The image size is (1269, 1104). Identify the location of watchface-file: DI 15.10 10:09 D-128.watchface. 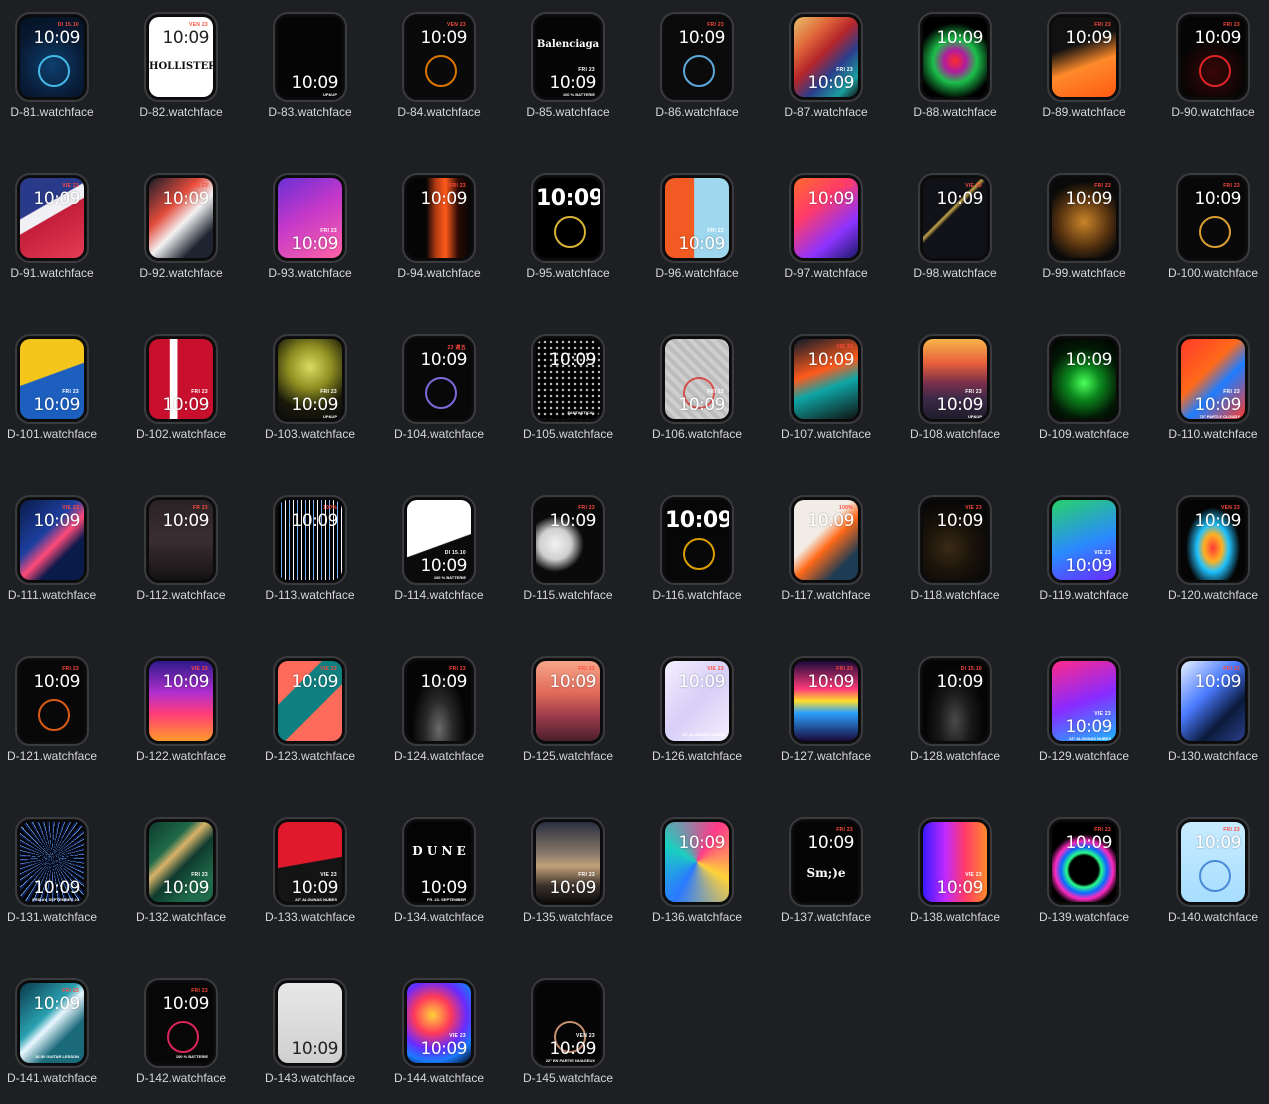
(955, 714).